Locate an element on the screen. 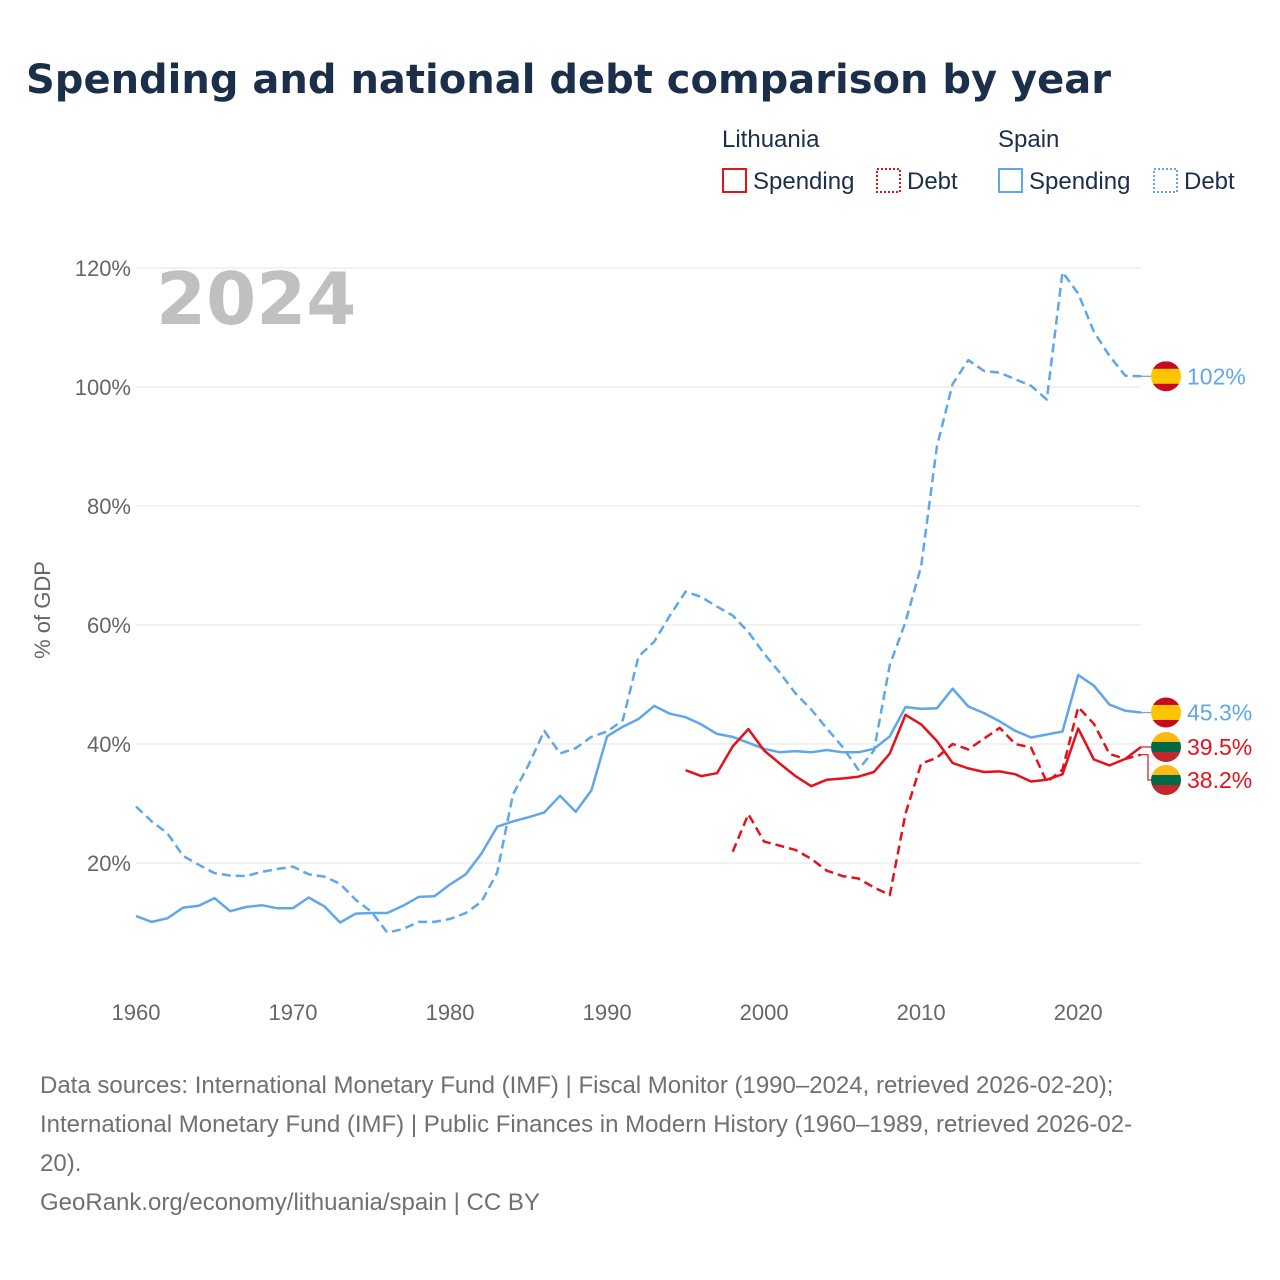  y-axis-ticks: 20% 40% 60% 80% 100% 120% is located at coordinates (103, 566).